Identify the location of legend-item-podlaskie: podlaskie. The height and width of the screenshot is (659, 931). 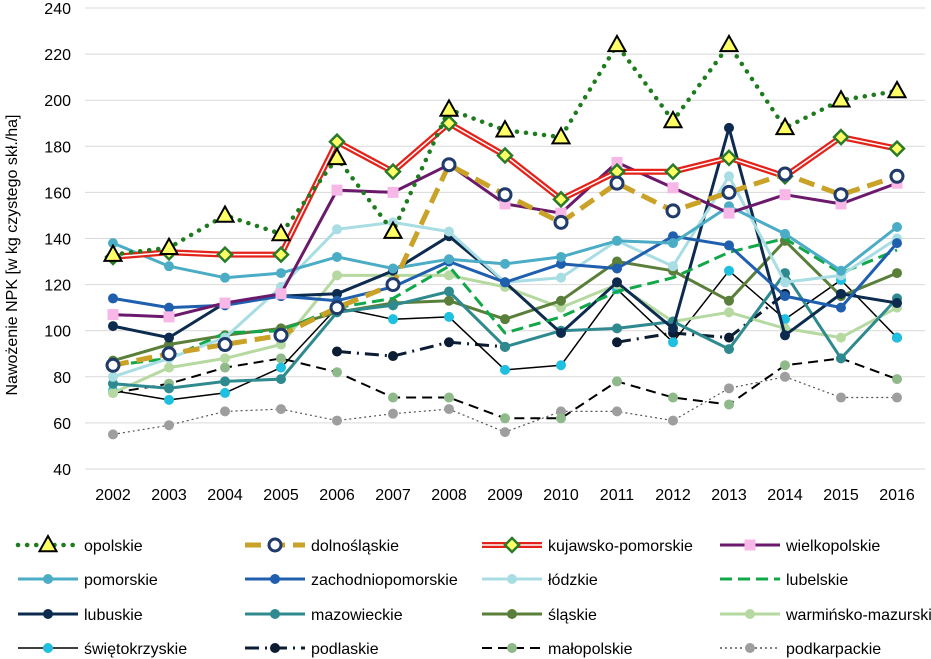
(312, 649).